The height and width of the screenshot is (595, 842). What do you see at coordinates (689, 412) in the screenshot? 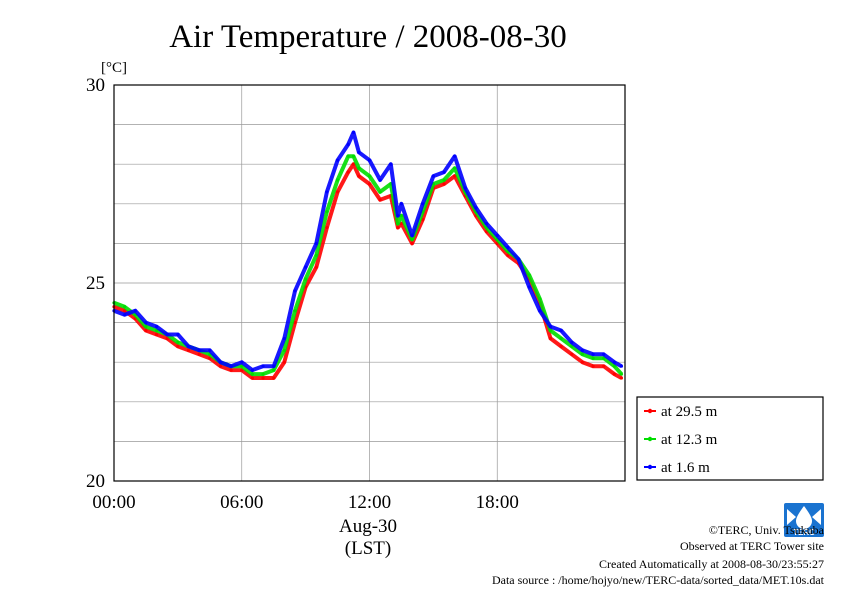
I see `legend-label: at 29.5 m` at bounding box center [689, 412].